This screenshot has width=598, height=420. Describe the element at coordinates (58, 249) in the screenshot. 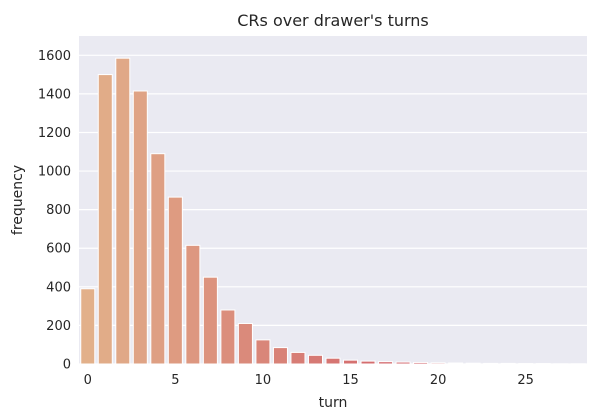

I see `y-tick-label: 600` at that location.